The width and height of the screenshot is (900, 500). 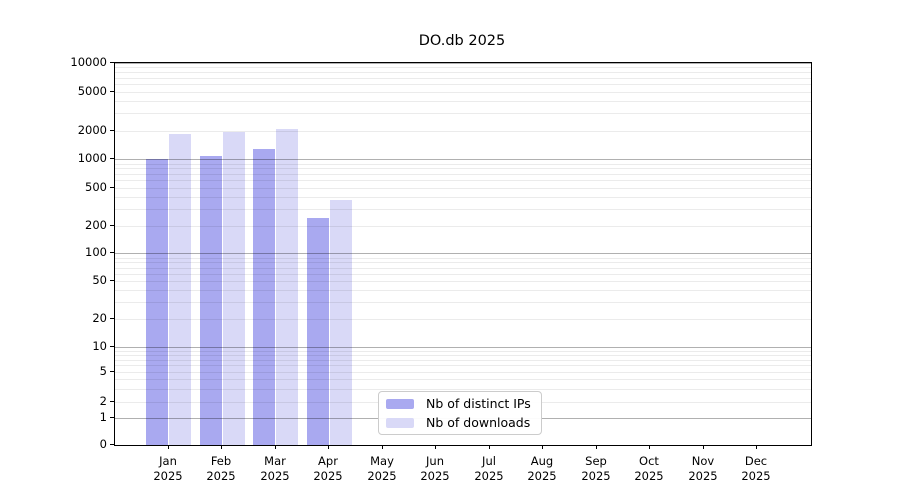 I want to click on y-tick-label: 10000, so click(x=88, y=62).